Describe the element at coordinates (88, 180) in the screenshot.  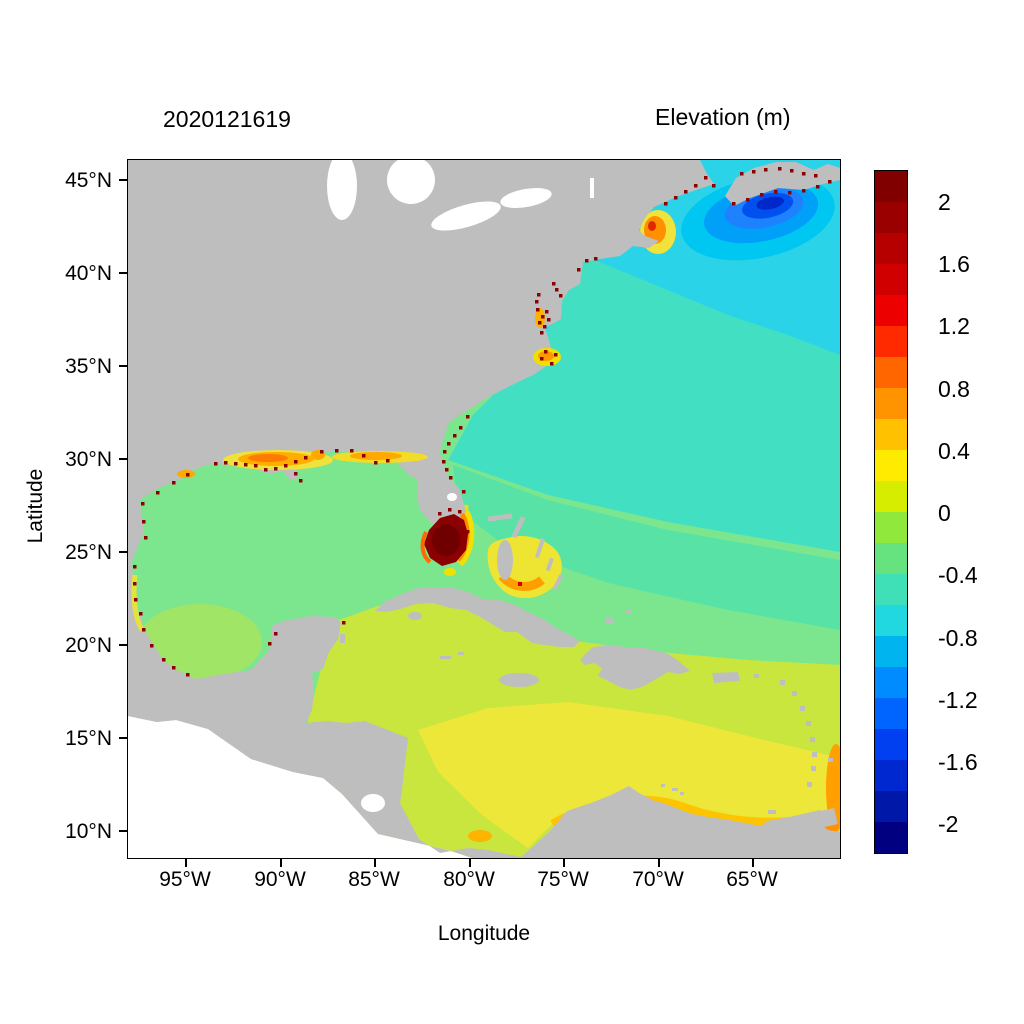
I see `y-tick-45n: 45°N` at that location.